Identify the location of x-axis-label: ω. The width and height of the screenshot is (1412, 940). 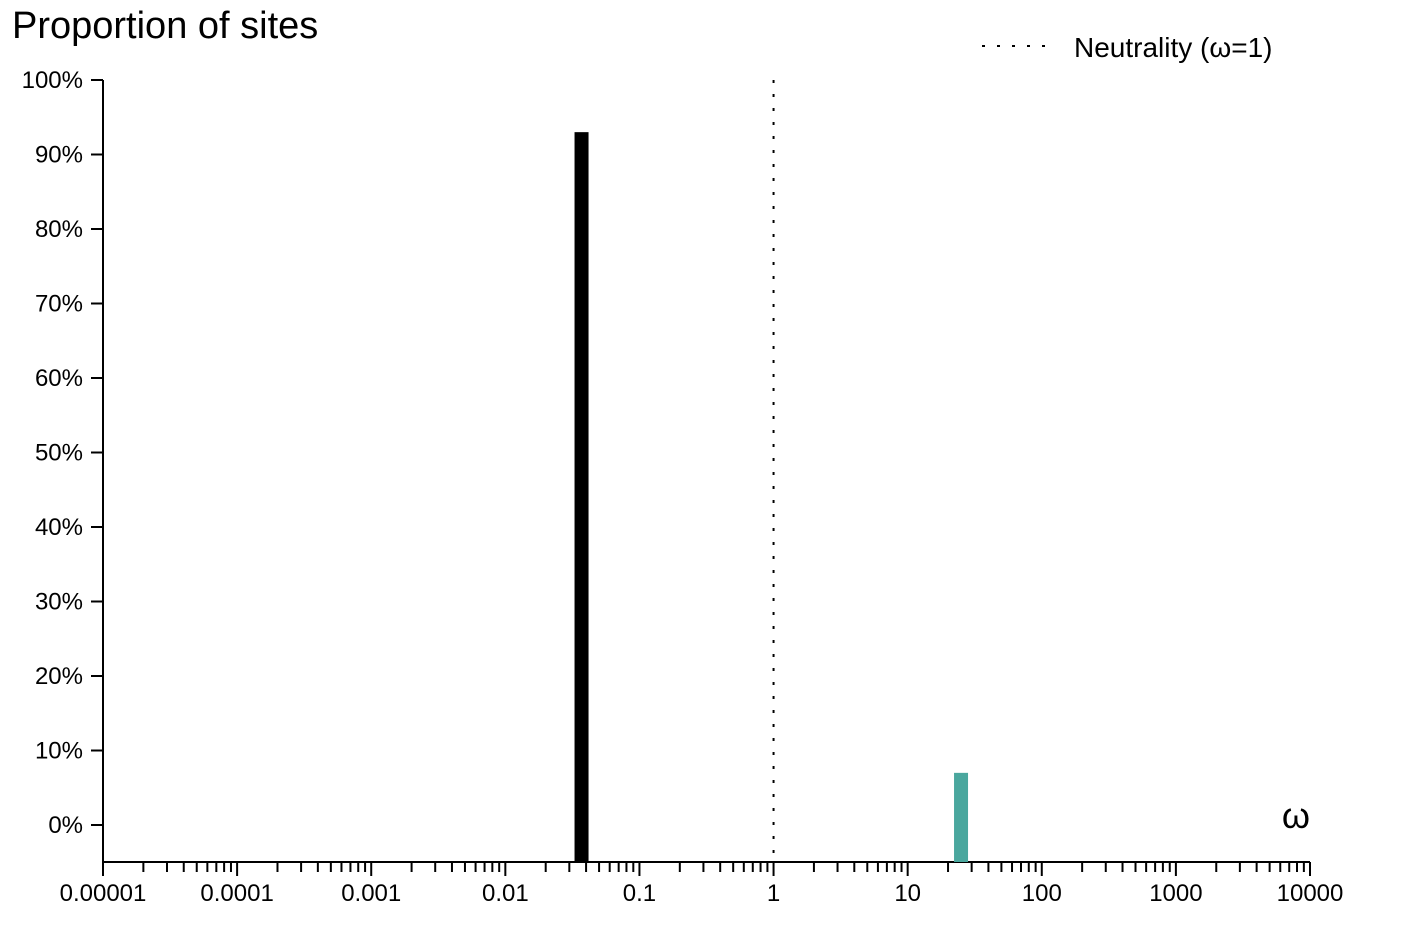
(1296, 815).